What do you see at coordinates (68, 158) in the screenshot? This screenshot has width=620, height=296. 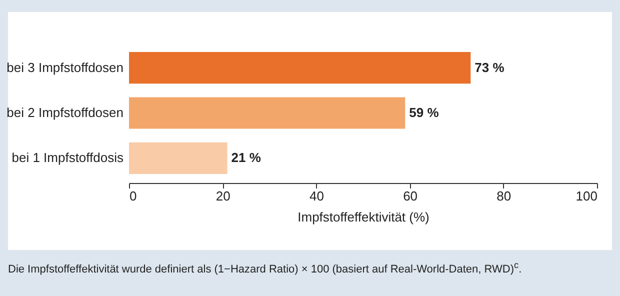 I see `y-tick-label: bei 1 Impfstoffdosis` at bounding box center [68, 158].